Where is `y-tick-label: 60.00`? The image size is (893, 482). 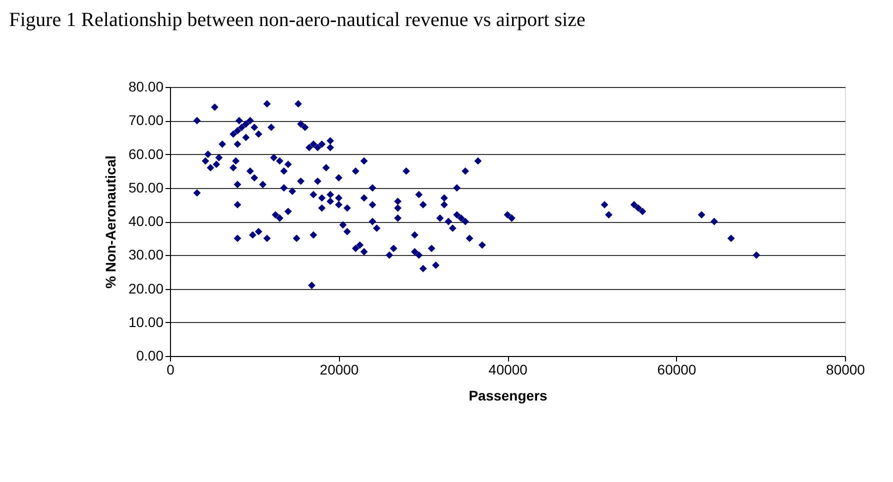 y-tick-label: 60.00 is located at coordinates (146, 154).